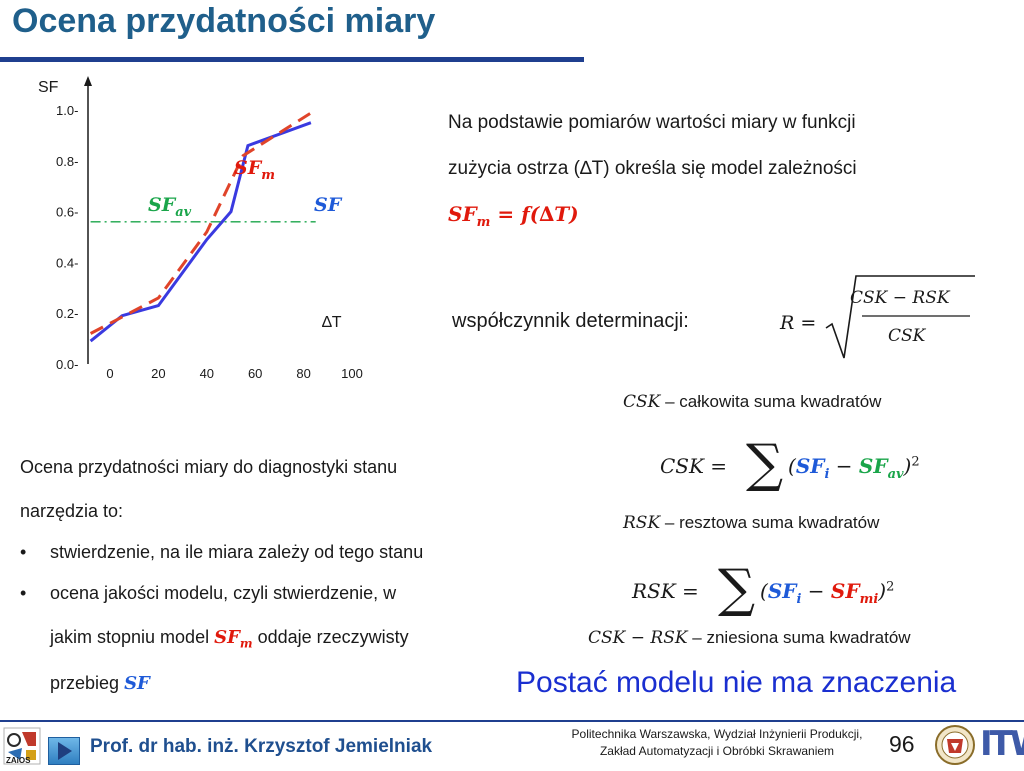 Image resolution: width=1024 pixels, height=771 pixels. I want to click on itw-logo: ITW, so click(1002, 744).